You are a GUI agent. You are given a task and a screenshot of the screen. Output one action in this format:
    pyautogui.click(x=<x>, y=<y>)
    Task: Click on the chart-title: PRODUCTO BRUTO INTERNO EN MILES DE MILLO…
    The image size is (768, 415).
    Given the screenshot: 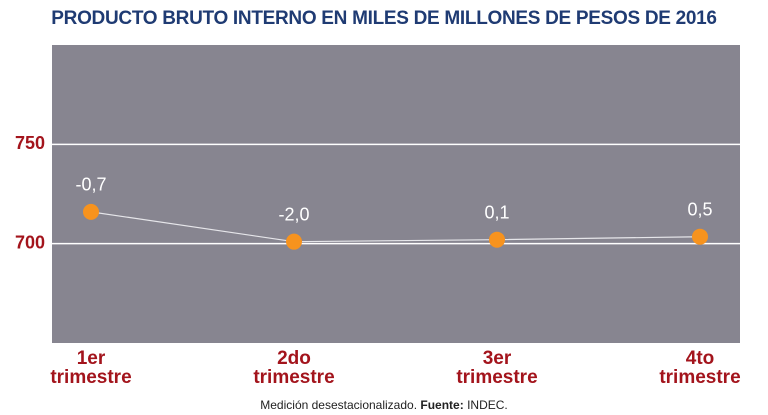 What is the action you would take?
    pyautogui.click(x=384, y=18)
    